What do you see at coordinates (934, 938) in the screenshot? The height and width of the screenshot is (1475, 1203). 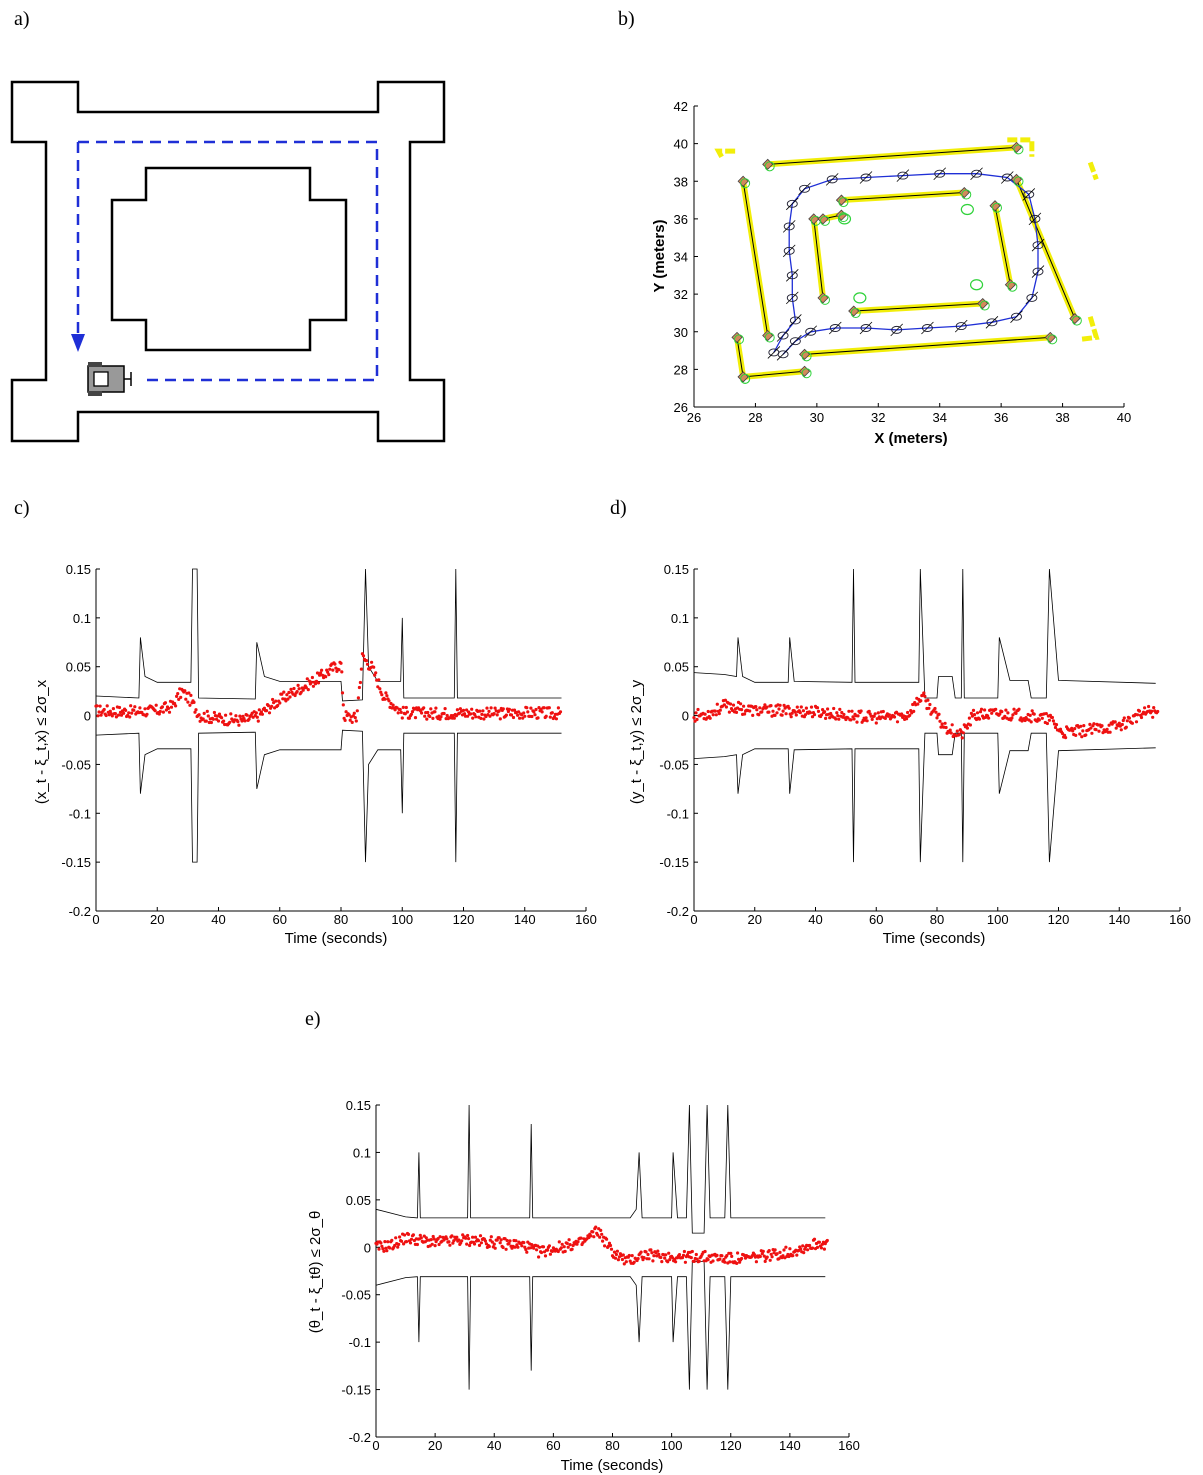 I see `x-axis-label: Time (seconds)` at bounding box center [934, 938].